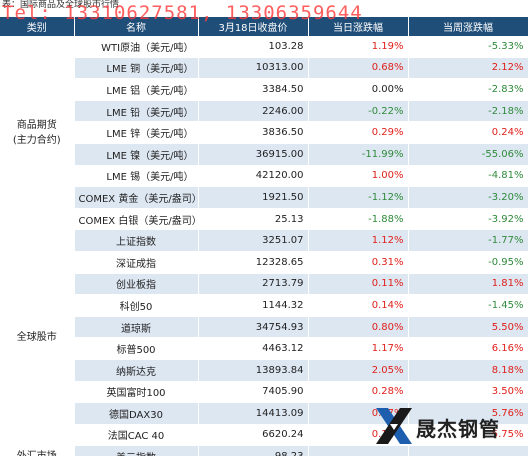  What do you see at coordinates (358, 305) in the screenshot?
I see `day-change-cell: 0.14%` at bounding box center [358, 305].